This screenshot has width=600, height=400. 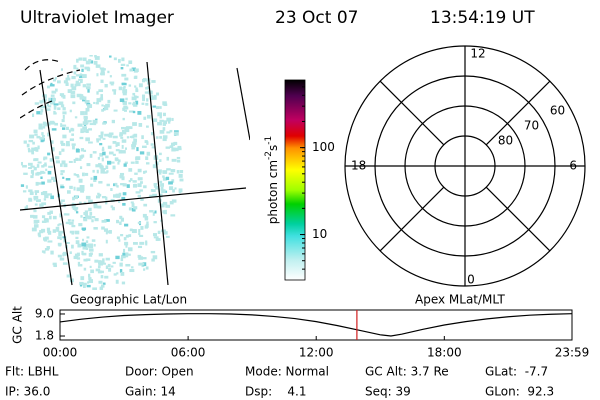 I want to click on mlt-label: 12, so click(x=477, y=54).